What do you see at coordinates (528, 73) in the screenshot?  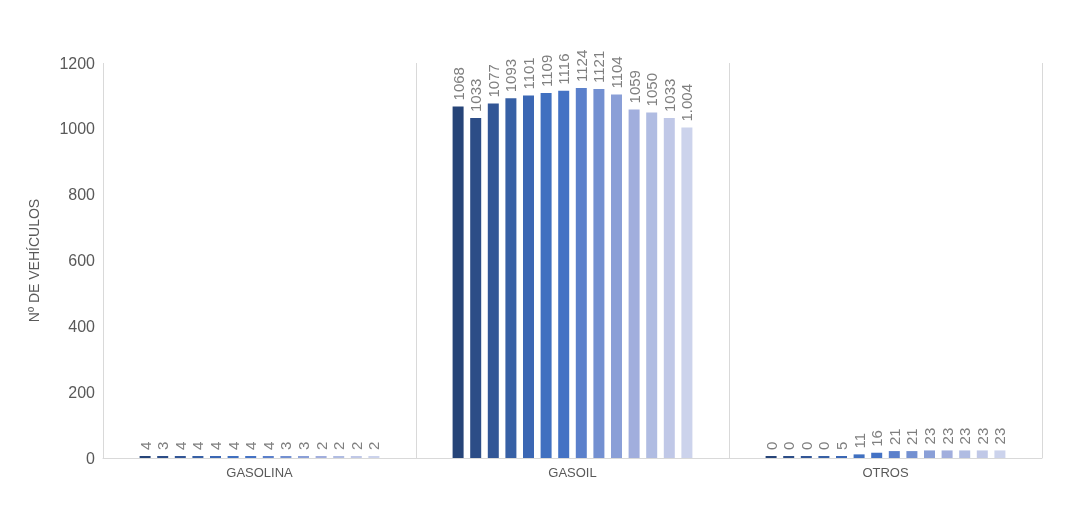 I see `data-label: 1101` at bounding box center [528, 73].